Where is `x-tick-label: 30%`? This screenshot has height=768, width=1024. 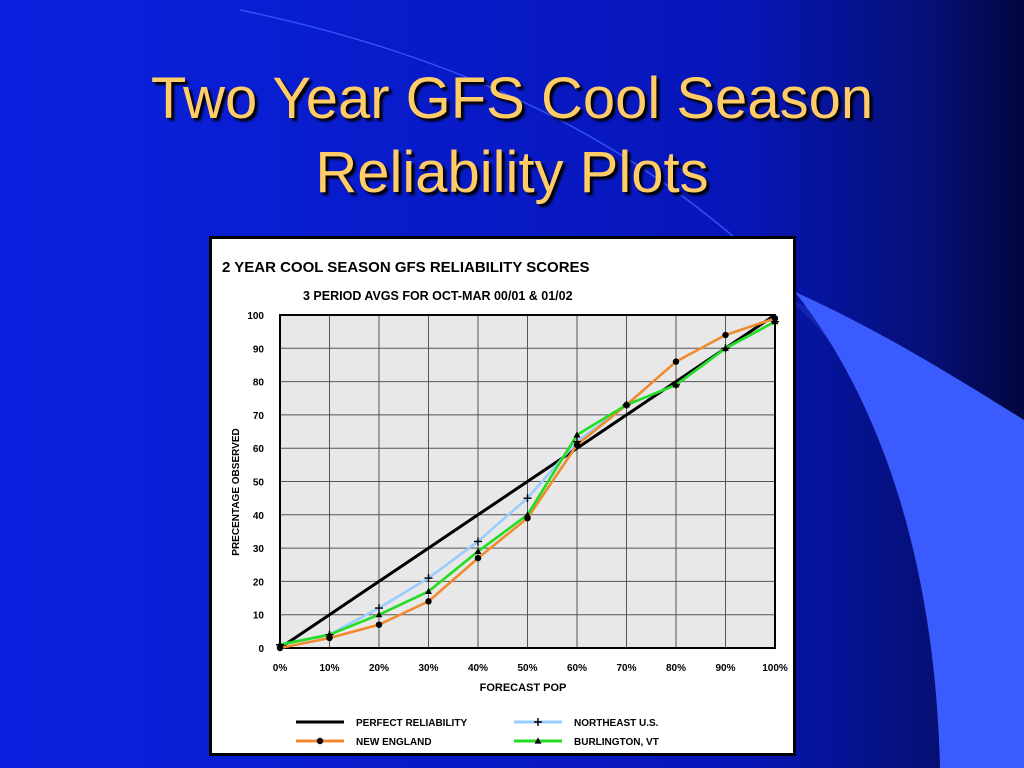 x-tick-label: 30% is located at coordinates (428, 668).